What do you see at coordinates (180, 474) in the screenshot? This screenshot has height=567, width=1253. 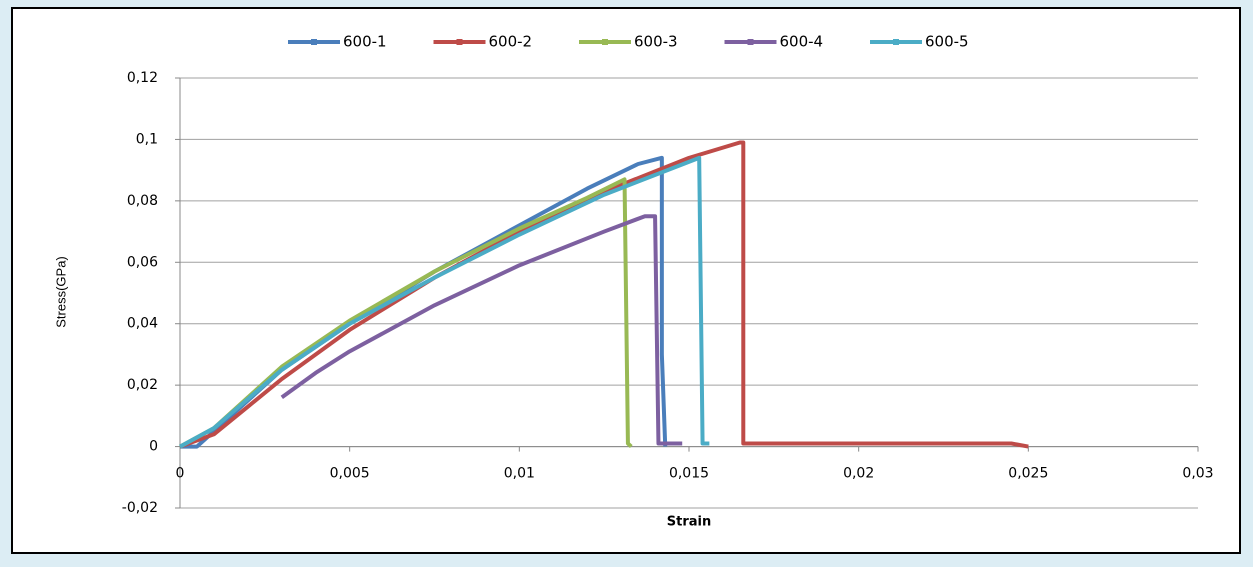 I see `x-tick-label: 0` at bounding box center [180, 474].